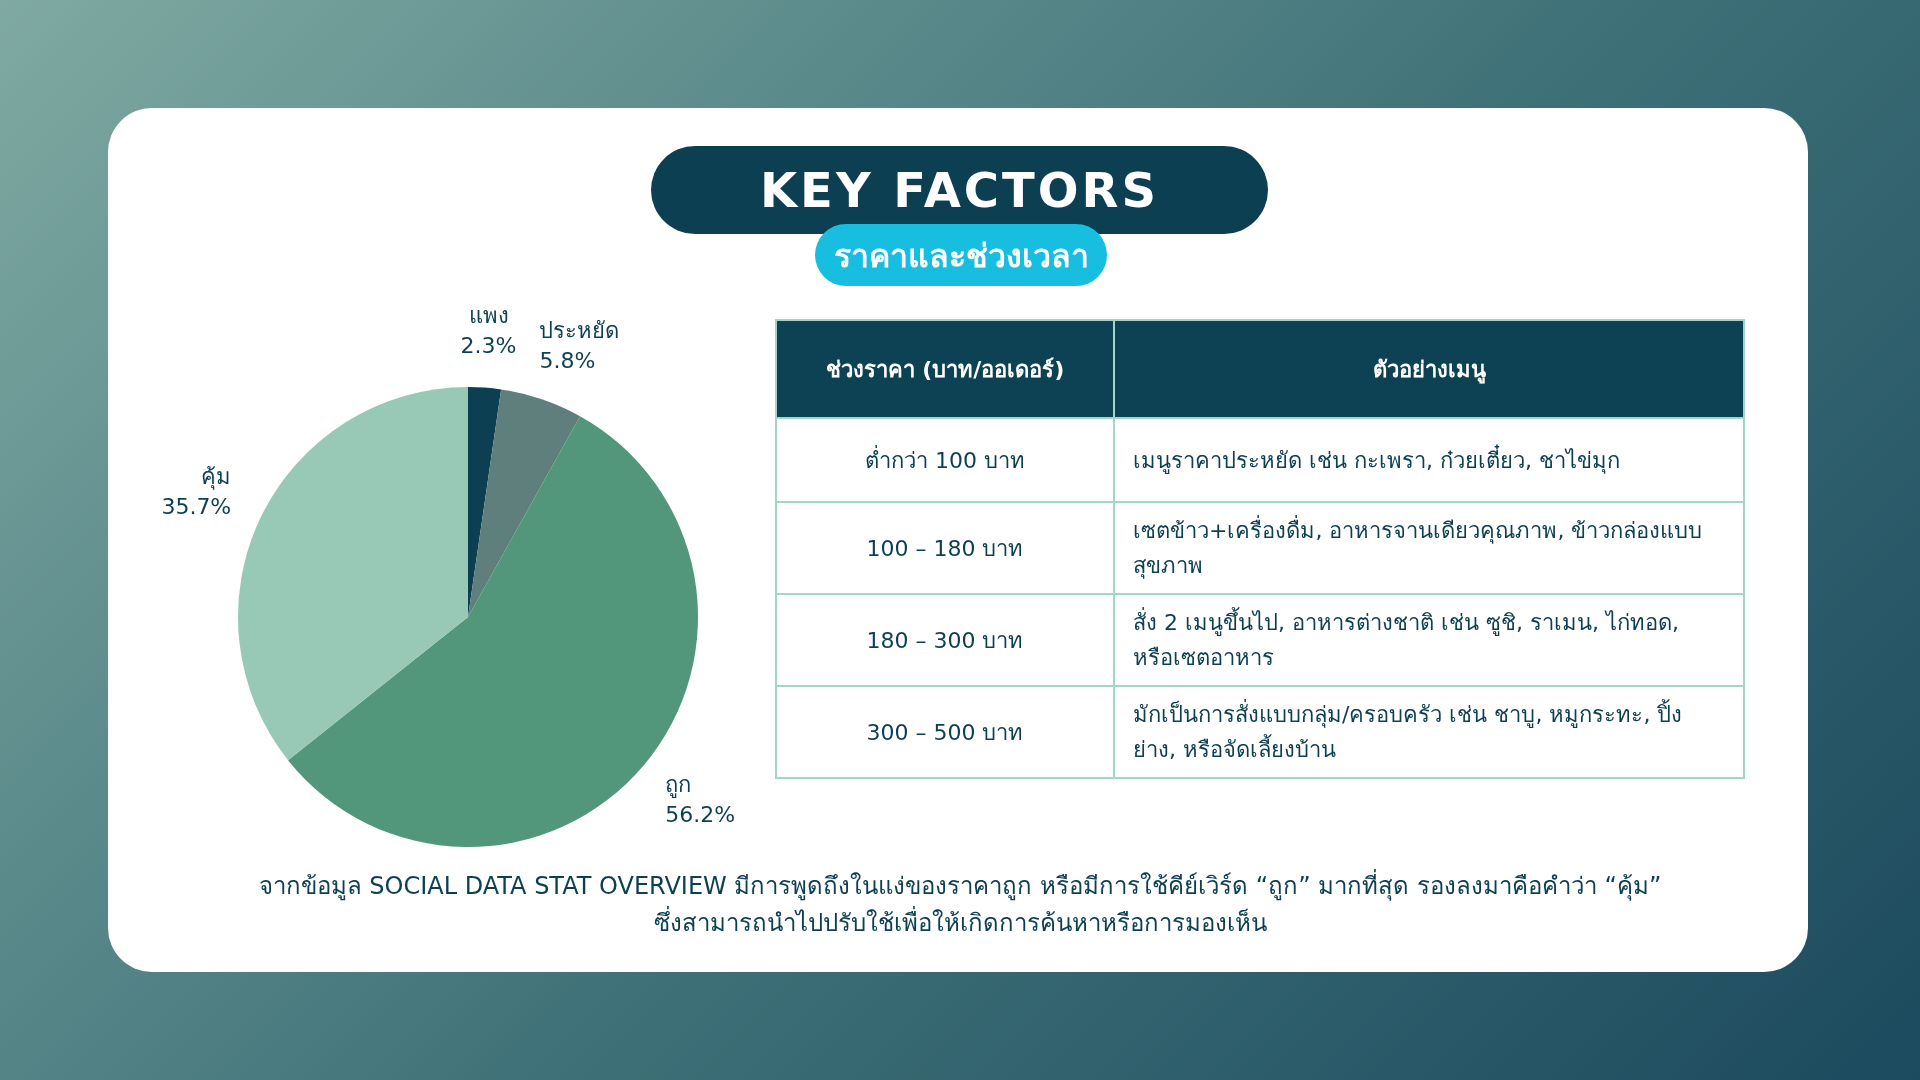 The width and height of the screenshot is (1920, 1080). Describe the element at coordinates (196, 506) in the screenshot. I see `data-label: 35.7%` at that location.